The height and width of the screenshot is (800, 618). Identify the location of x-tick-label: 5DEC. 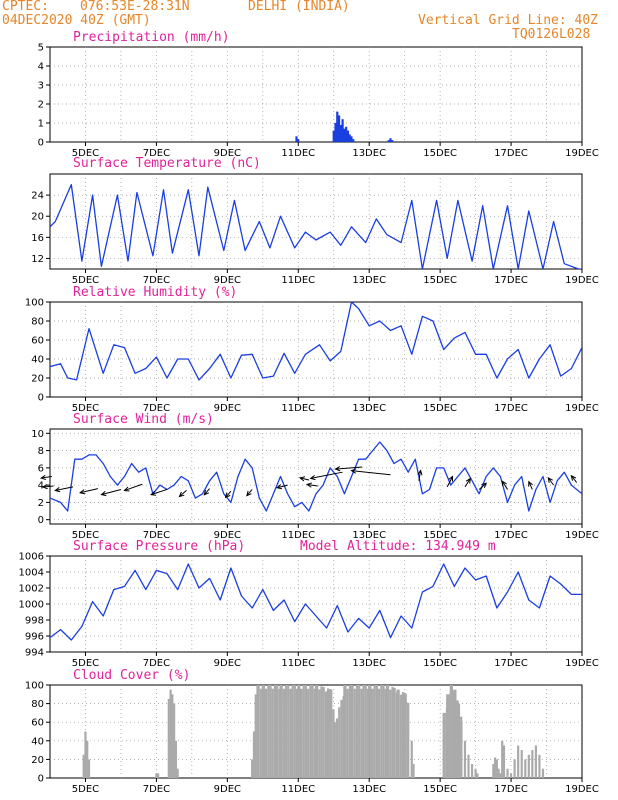
(85, 153).